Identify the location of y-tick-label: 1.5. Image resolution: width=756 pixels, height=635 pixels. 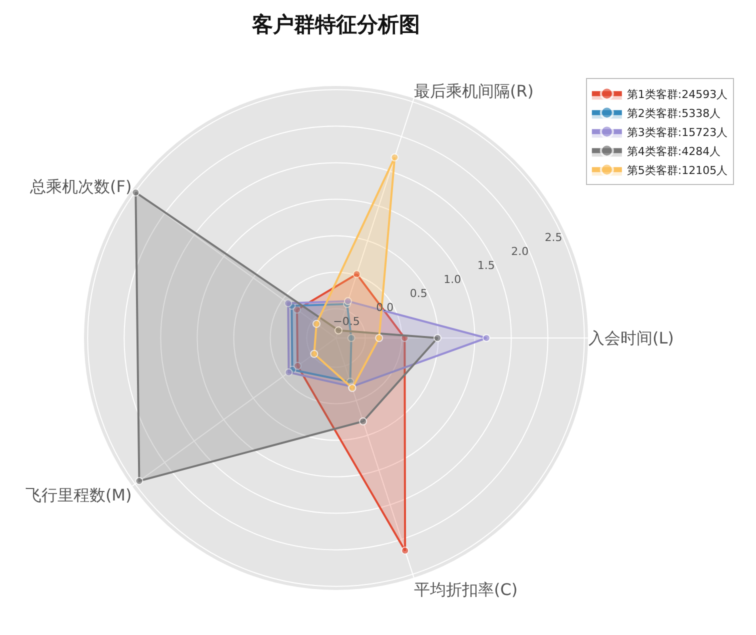
(486, 265).